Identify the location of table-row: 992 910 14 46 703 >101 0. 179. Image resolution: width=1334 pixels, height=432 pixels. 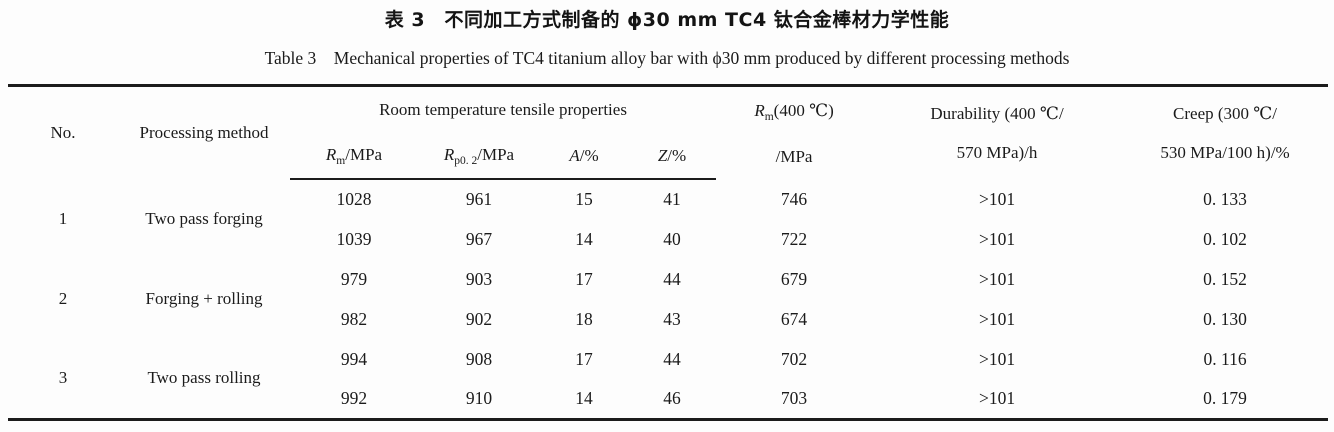
(668, 399).